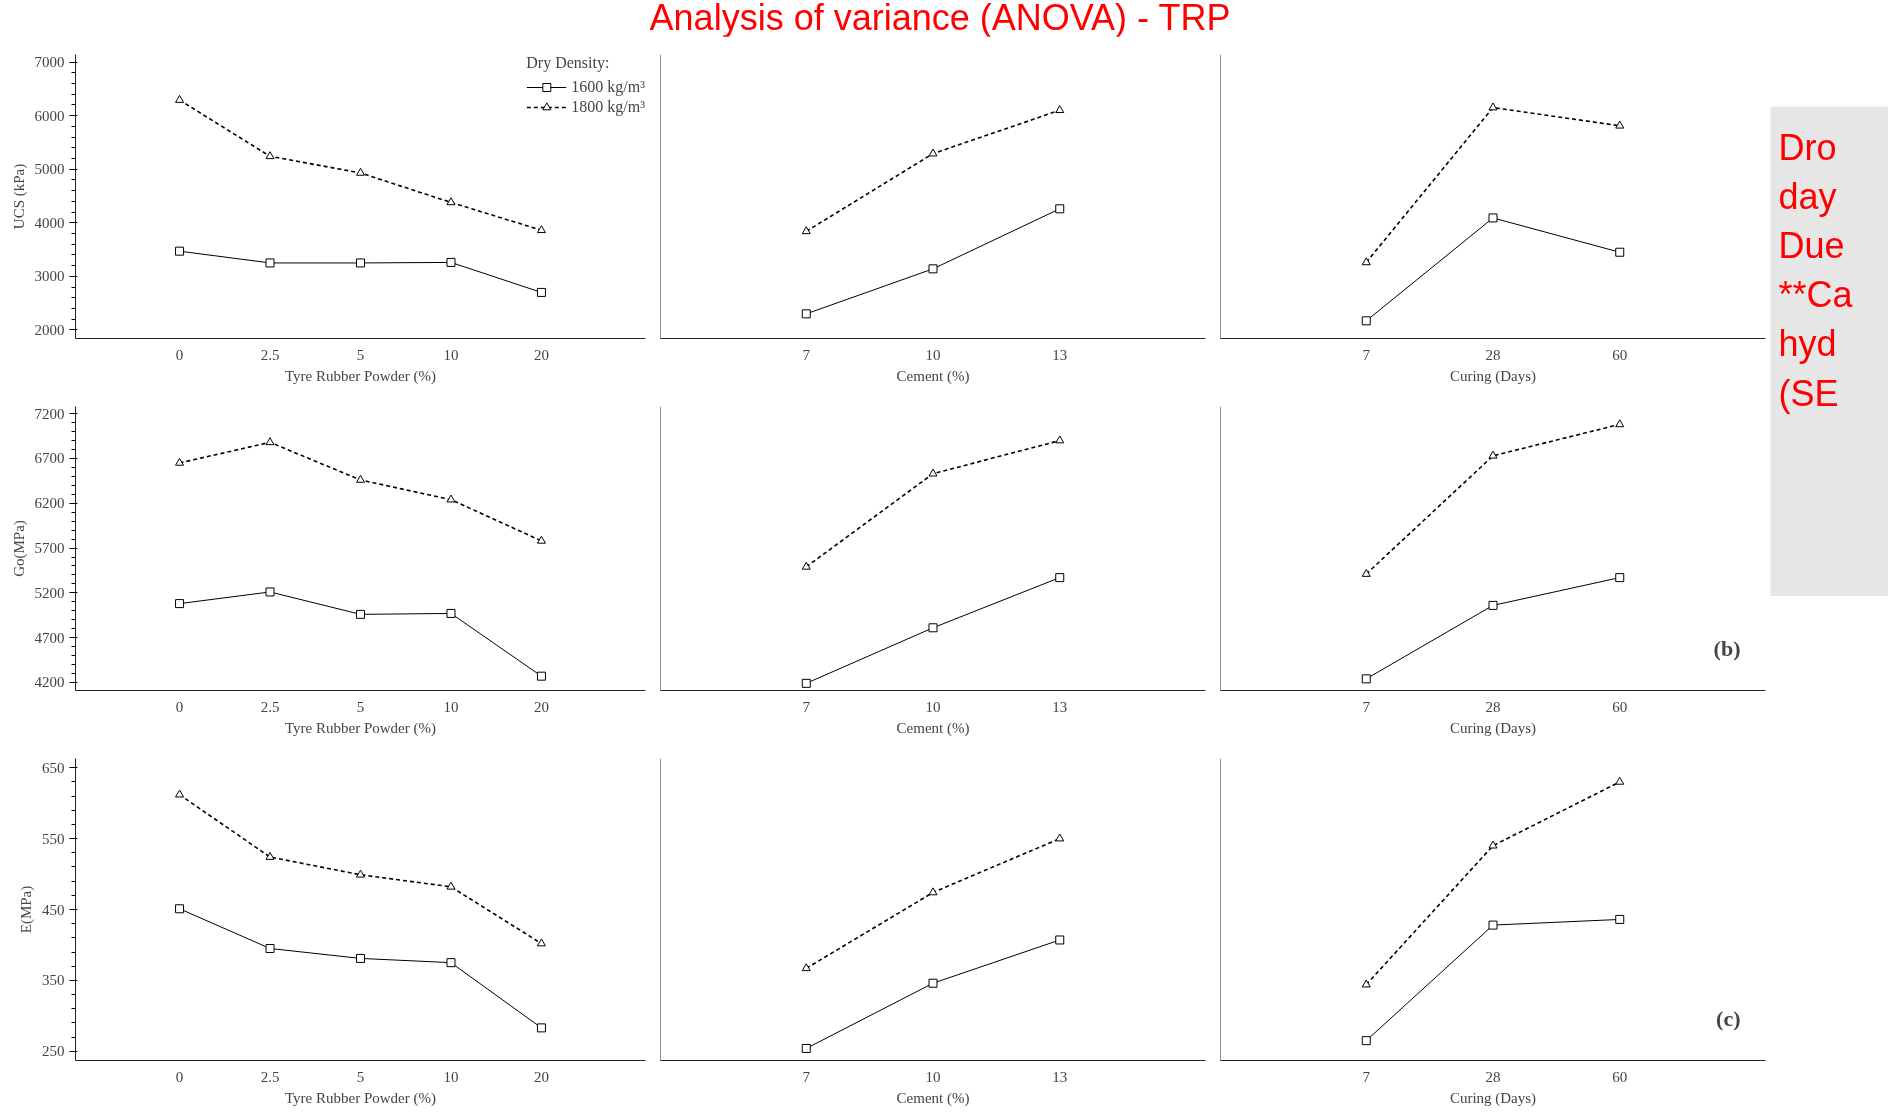 The height and width of the screenshot is (1117, 1891). Describe the element at coordinates (53, 767) in the screenshot. I see `y-tick-label: 650` at that location.